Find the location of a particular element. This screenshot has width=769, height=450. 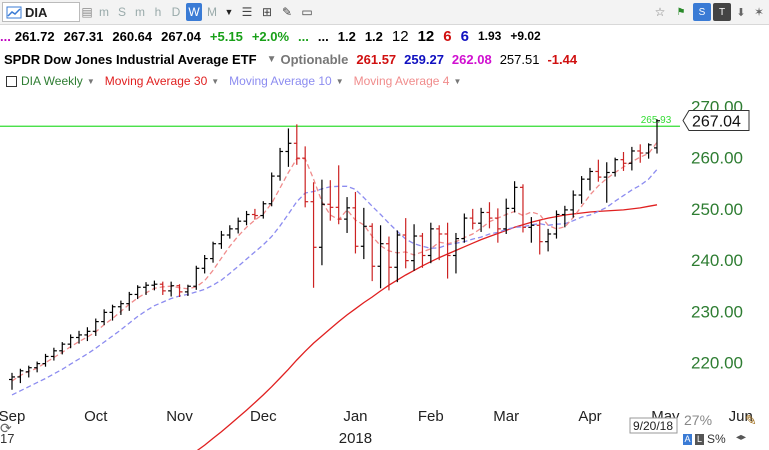

tf-s: S is located at coordinates (121, 12).